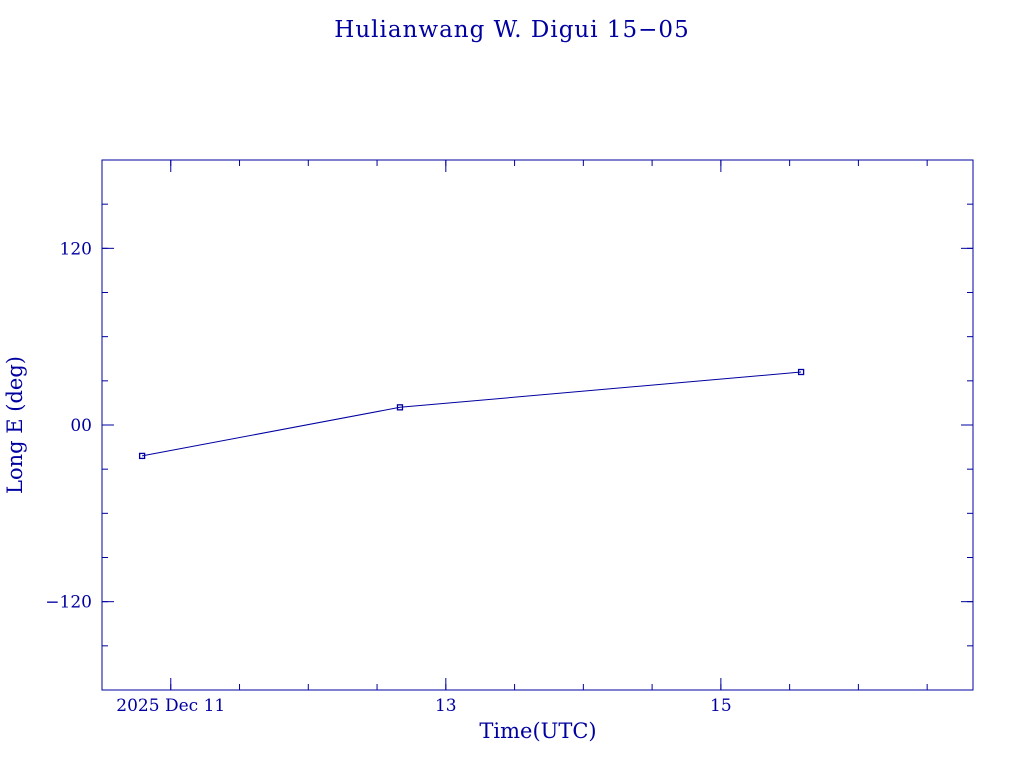  I want to click on y-tick-label: 120, so click(76, 249).